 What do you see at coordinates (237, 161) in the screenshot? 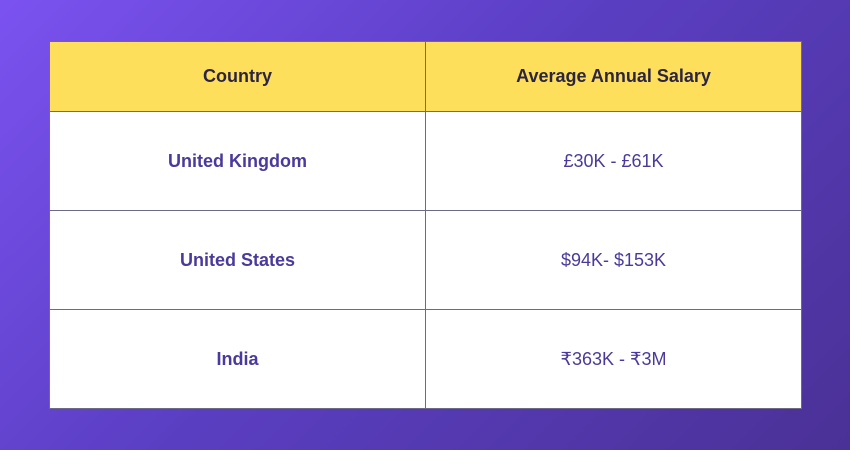
I see `country-cell: United Kingdom` at bounding box center [237, 161].